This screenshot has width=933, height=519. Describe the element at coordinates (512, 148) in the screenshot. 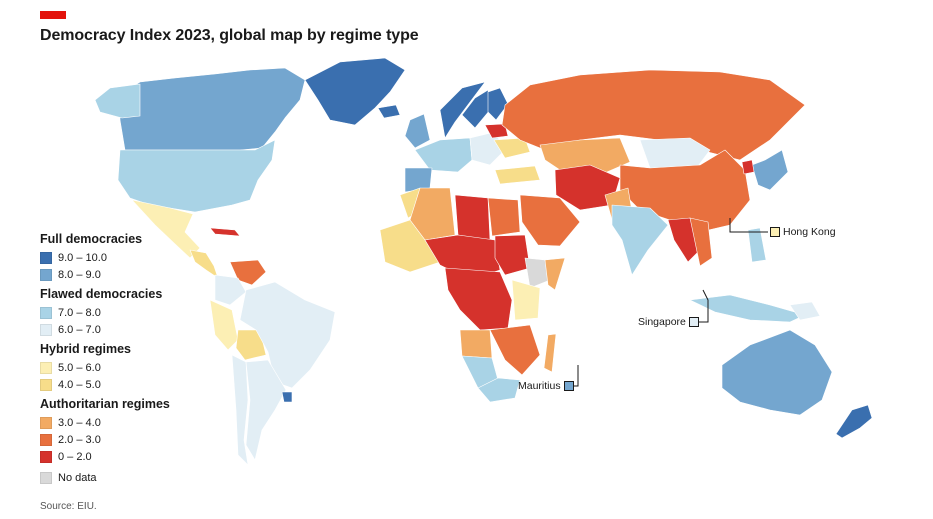

I see `region-ukraine` at that location.